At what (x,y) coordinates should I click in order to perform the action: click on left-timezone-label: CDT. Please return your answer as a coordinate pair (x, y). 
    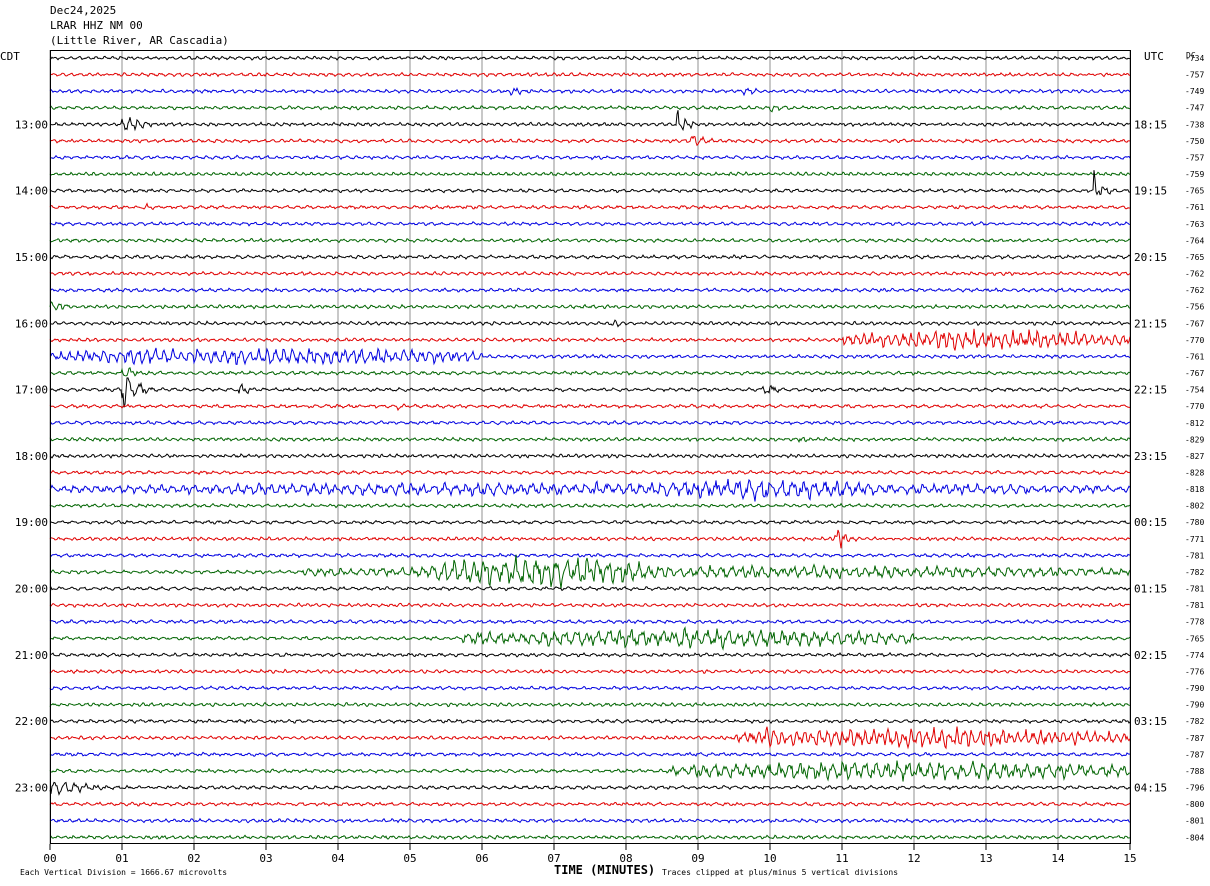
    Looking at the image, I should click on (10, 56).